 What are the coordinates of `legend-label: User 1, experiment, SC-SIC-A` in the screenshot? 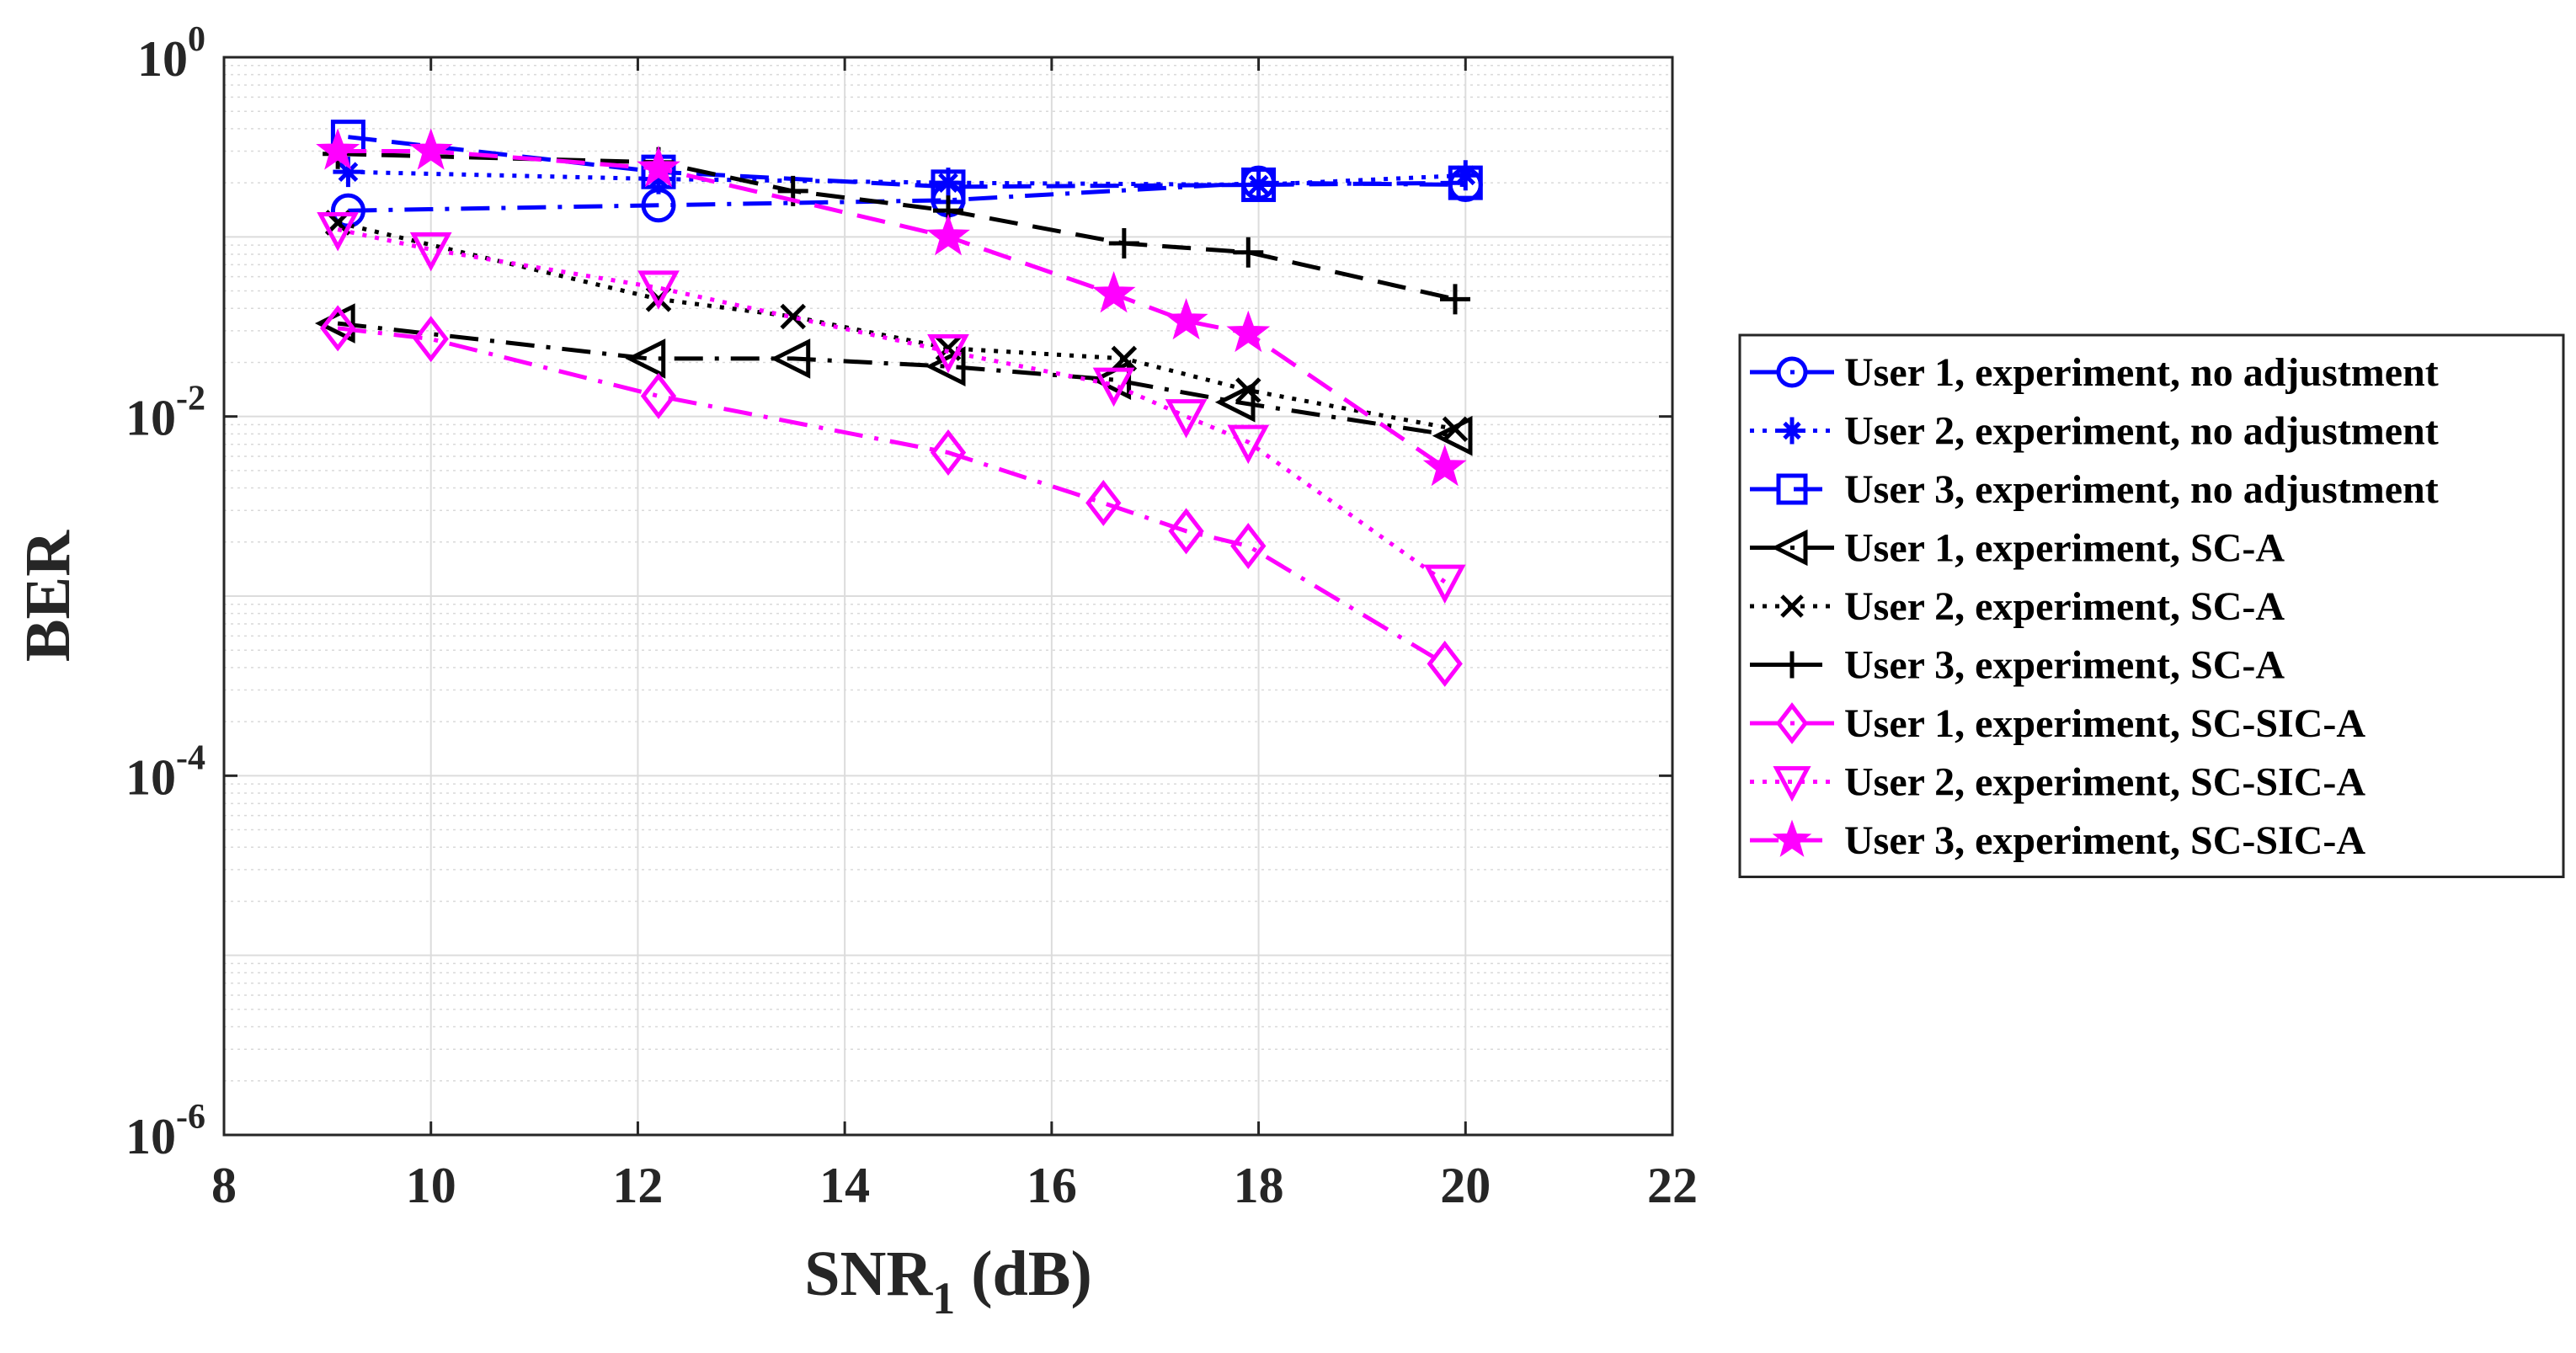 It's located at (2104, 724).